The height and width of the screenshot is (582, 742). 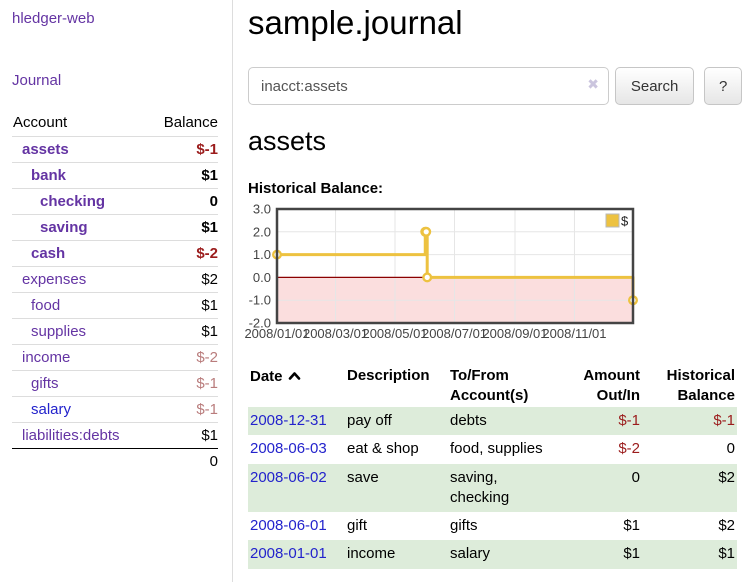 I want to click on register-col-balance-line1: Historical, so click(x=700, y=375).